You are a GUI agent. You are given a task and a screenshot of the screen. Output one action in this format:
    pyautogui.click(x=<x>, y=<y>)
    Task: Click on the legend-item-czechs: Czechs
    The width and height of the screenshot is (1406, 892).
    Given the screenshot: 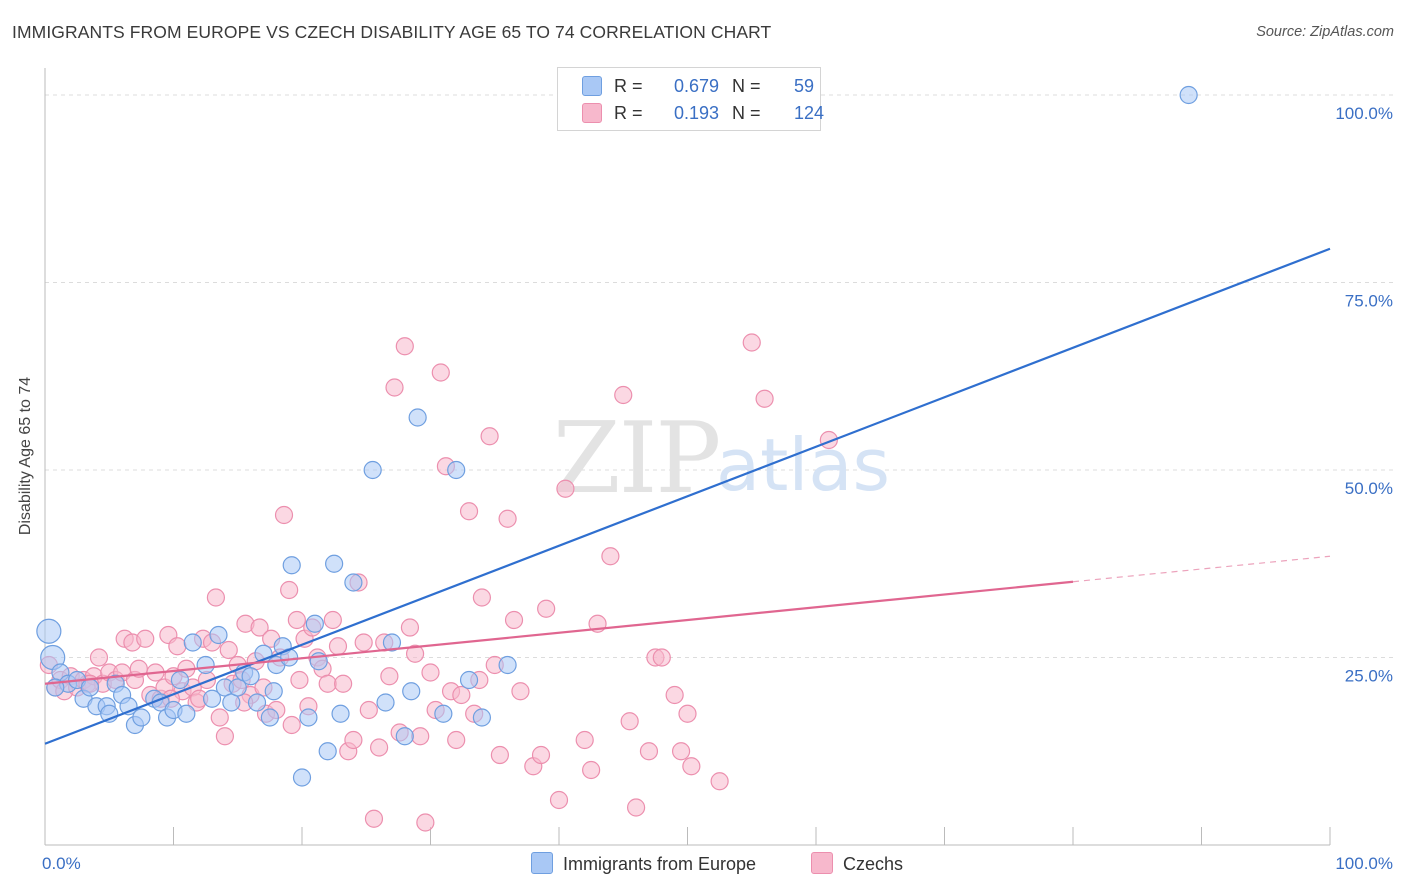 What is the action you would take?
    pyautogui.click(x=857, y=863)
    